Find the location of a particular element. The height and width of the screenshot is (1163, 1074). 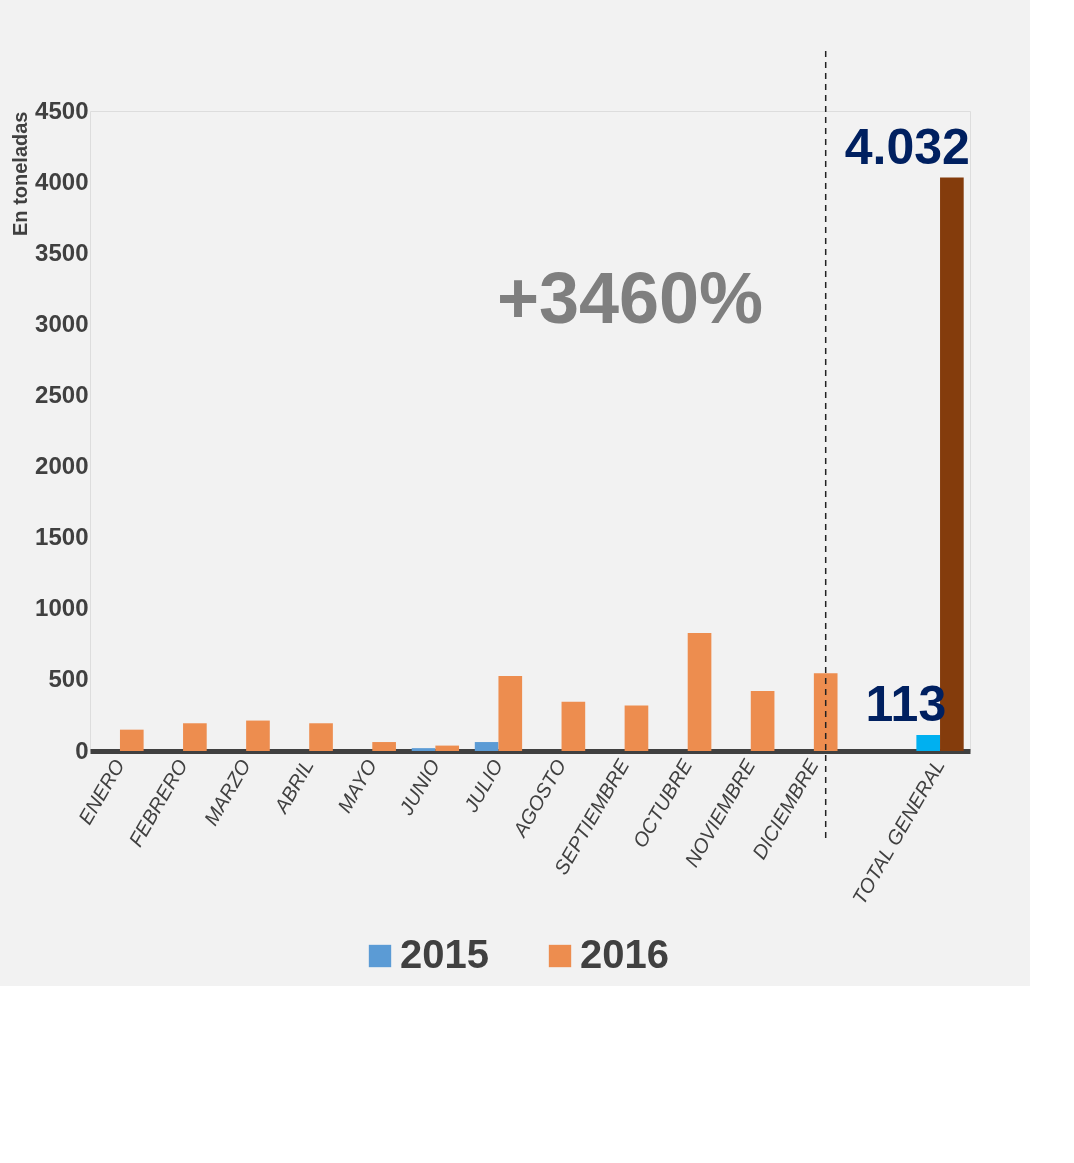

annotation: +3460% is located at coordinates (630, 298).